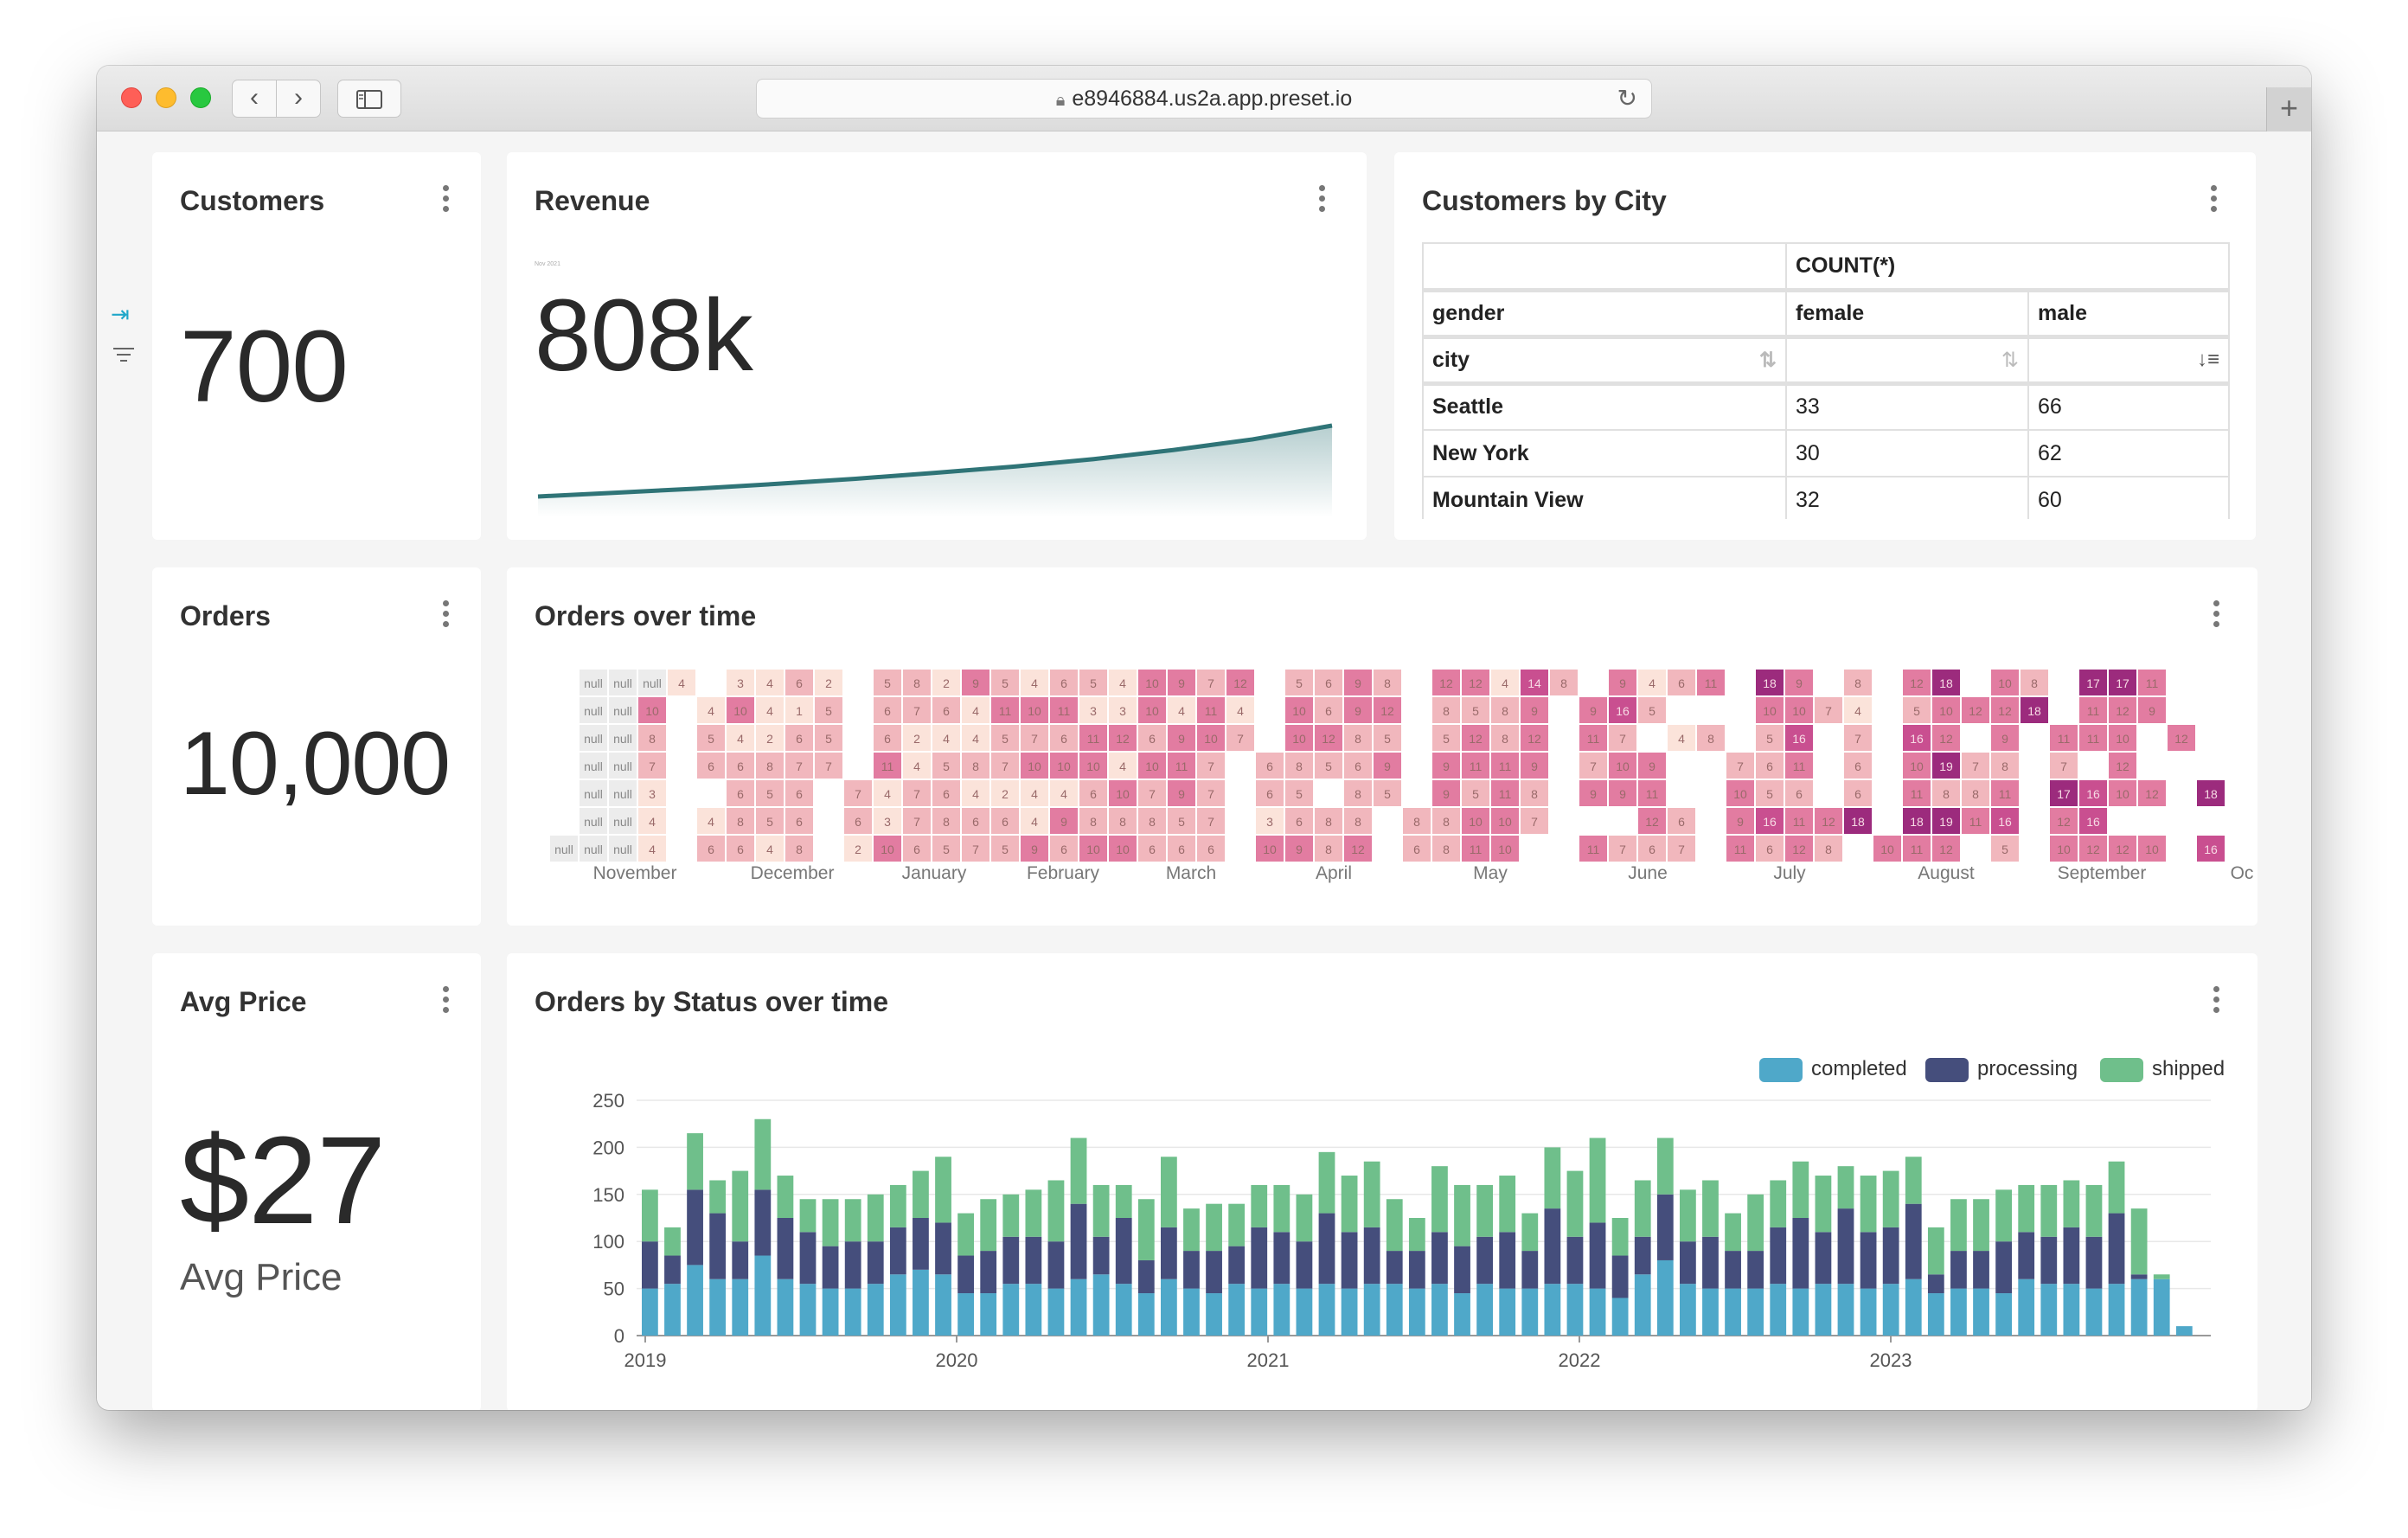 The width and height of the screenshot is (2408, 1538). What do you see at coordinates (937, 346) in the screenshot?
I see `revenue-card: Revenue Nov 2021 808k` at bounding box center [937, 346].